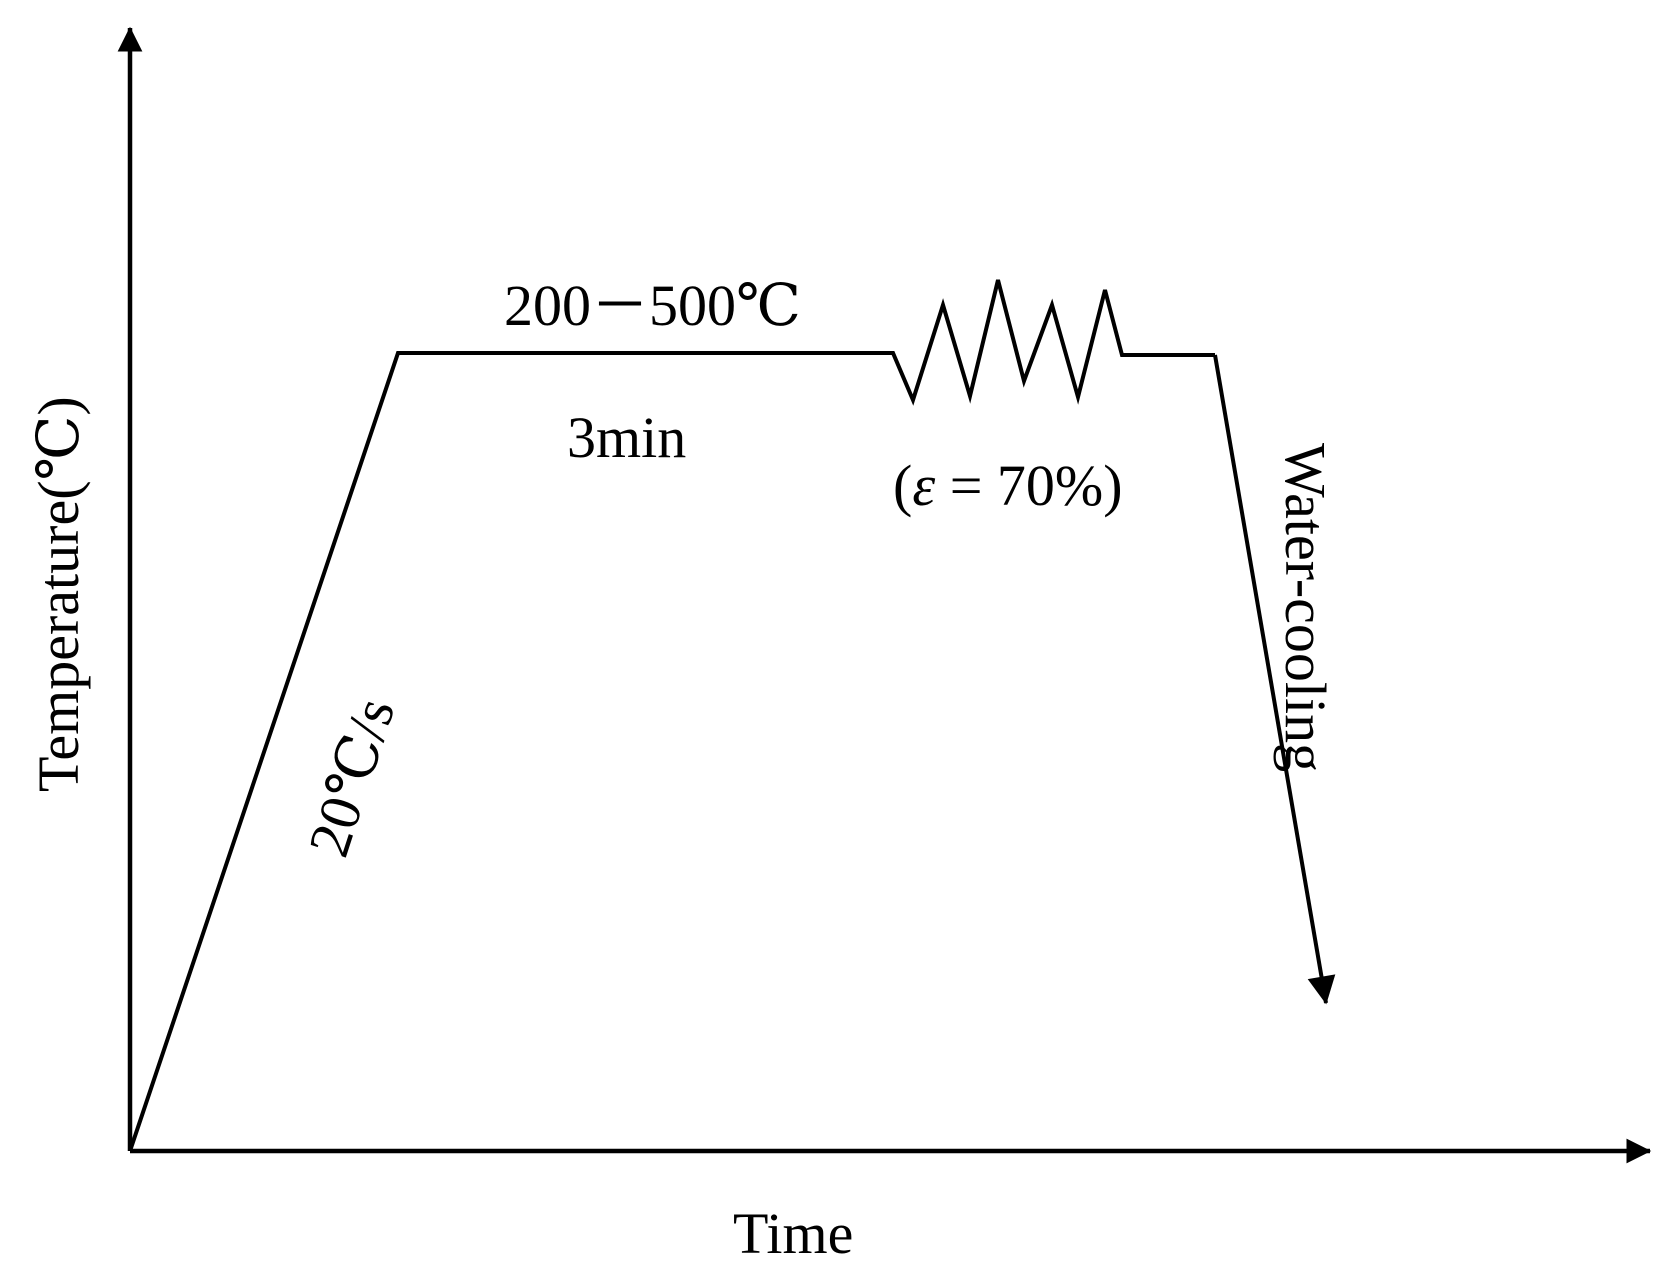  I want to click on strain-label-close: ), so click(1112, 485).